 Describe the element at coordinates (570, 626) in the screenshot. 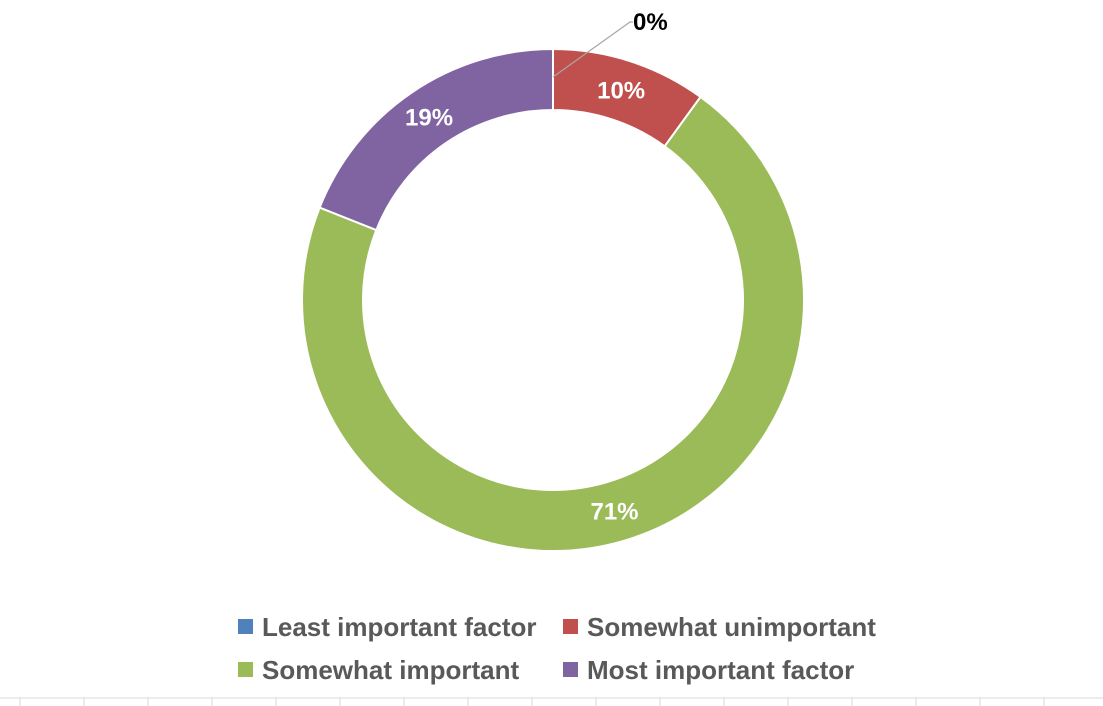

I see `legend-swatch-somewhat-unimportant` at that location.